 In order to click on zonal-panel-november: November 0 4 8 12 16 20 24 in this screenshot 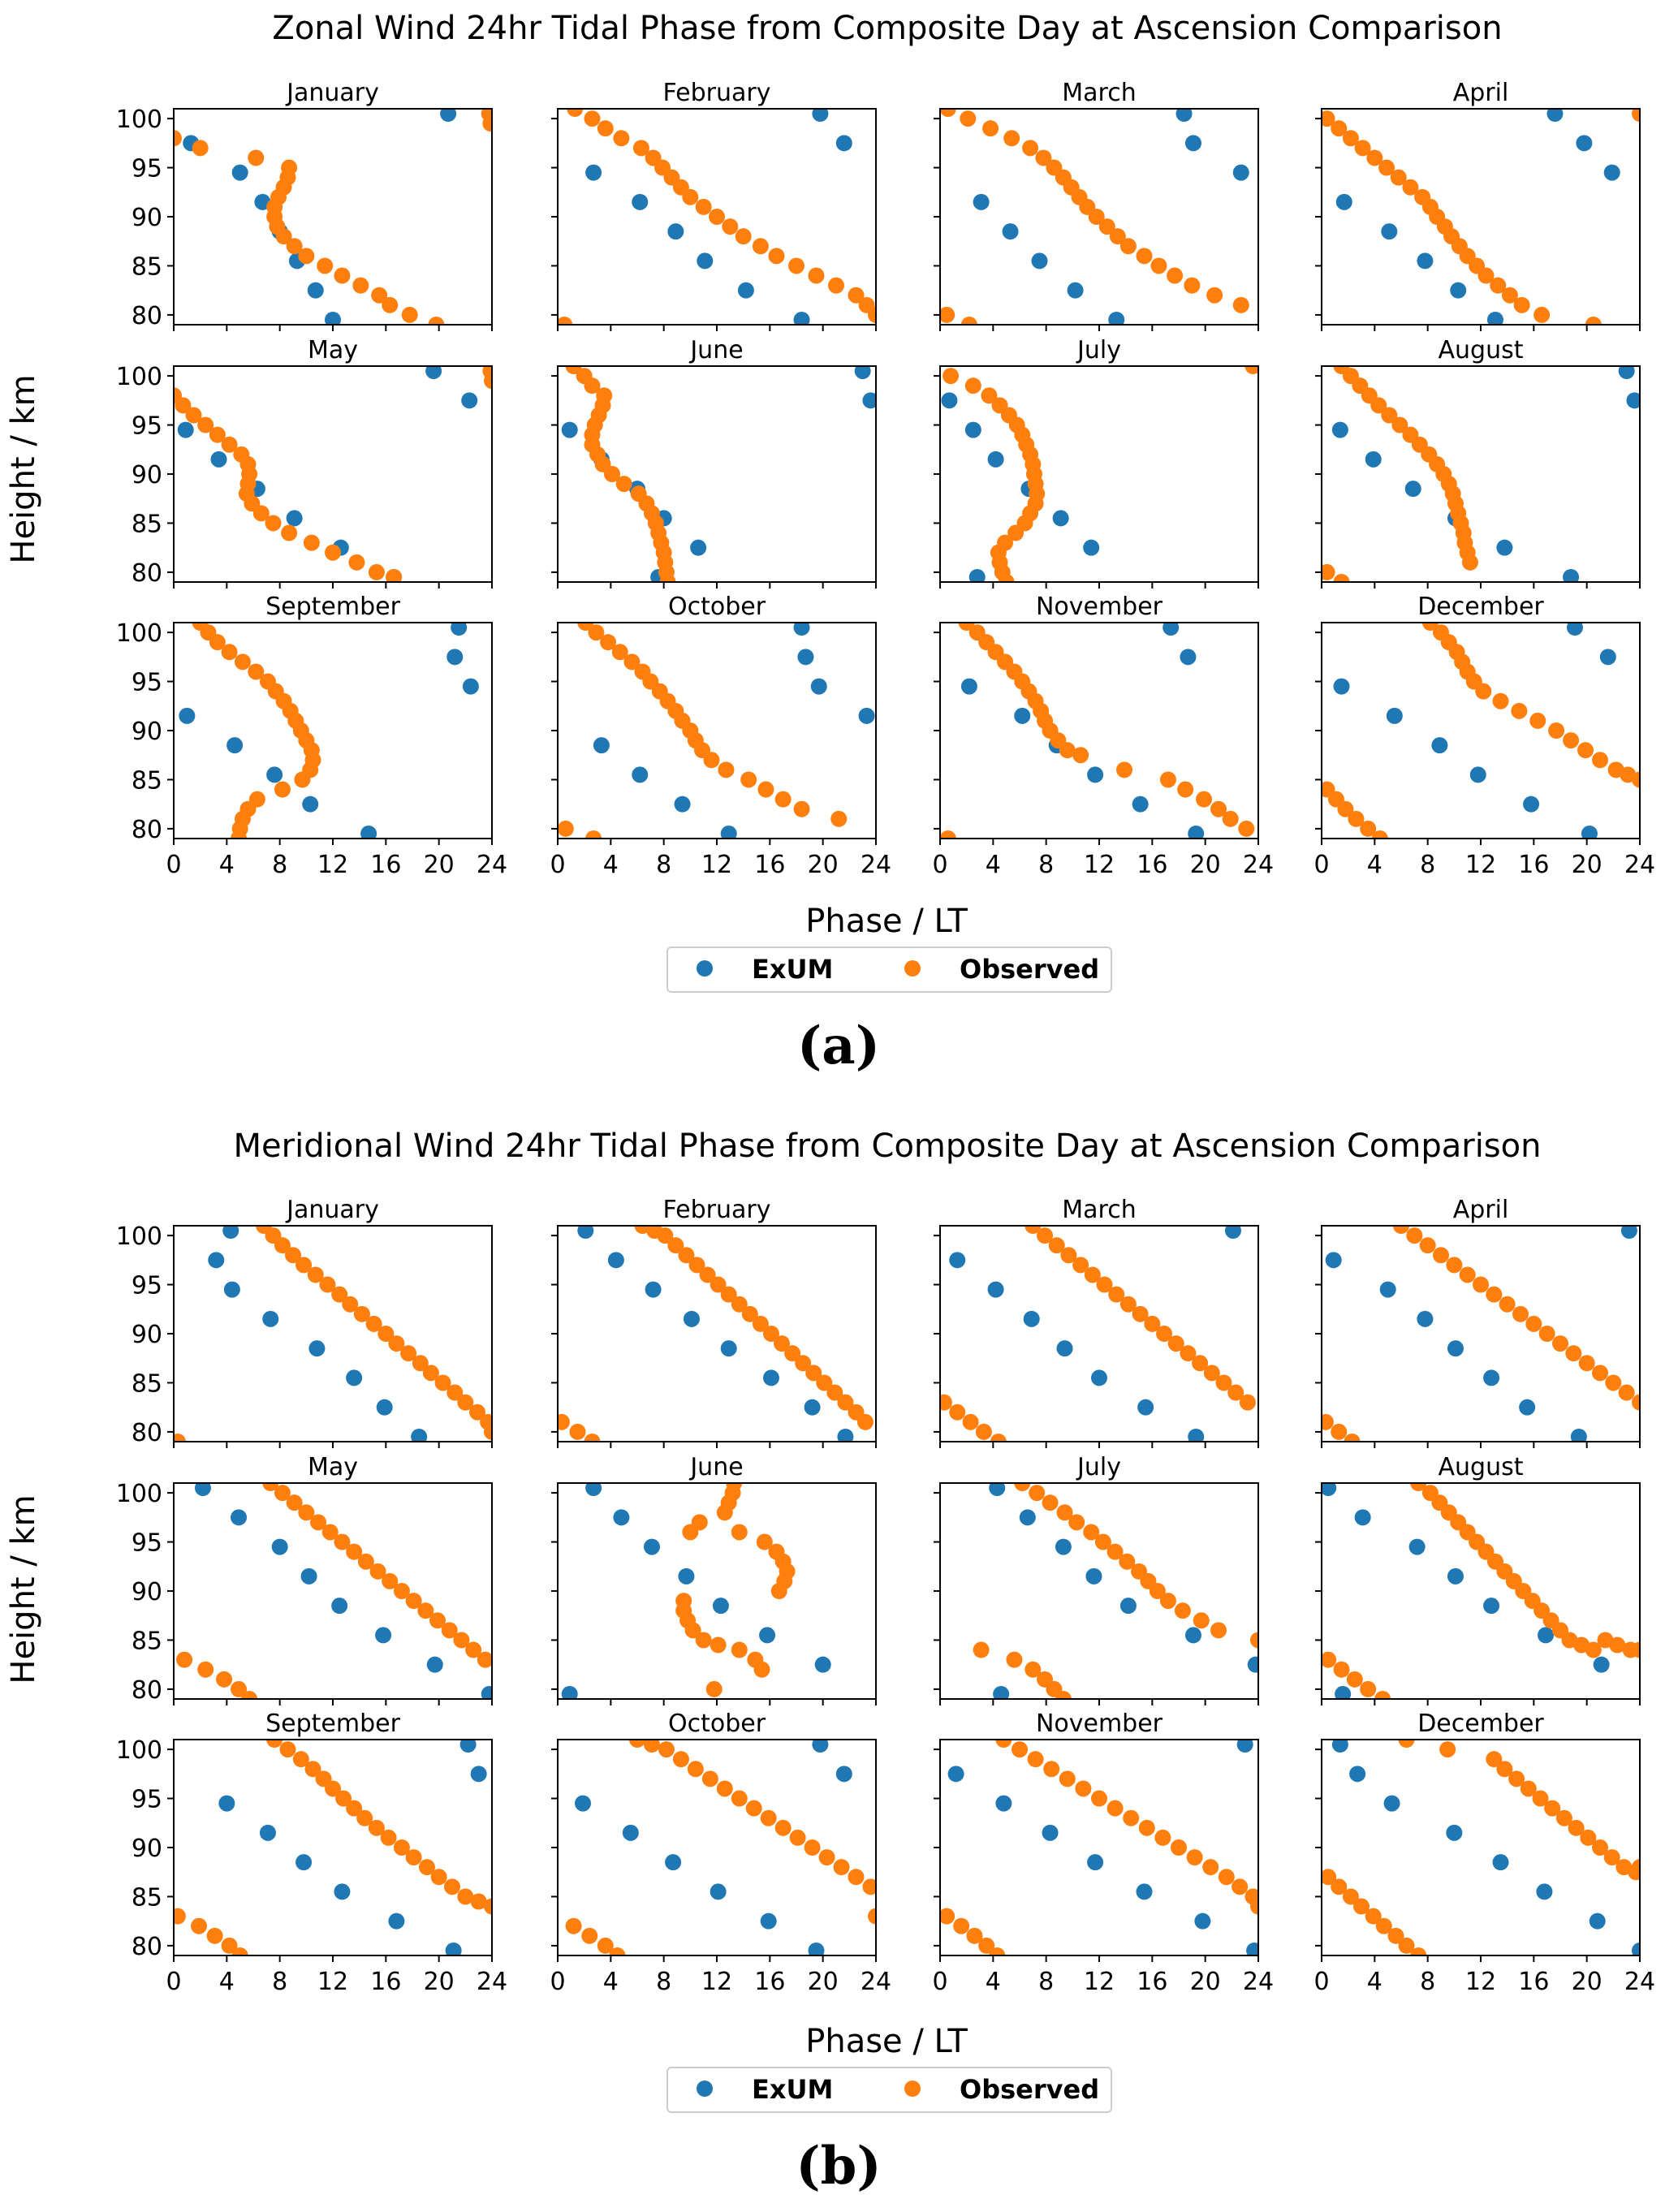, I will do `click(1103, 736)`.